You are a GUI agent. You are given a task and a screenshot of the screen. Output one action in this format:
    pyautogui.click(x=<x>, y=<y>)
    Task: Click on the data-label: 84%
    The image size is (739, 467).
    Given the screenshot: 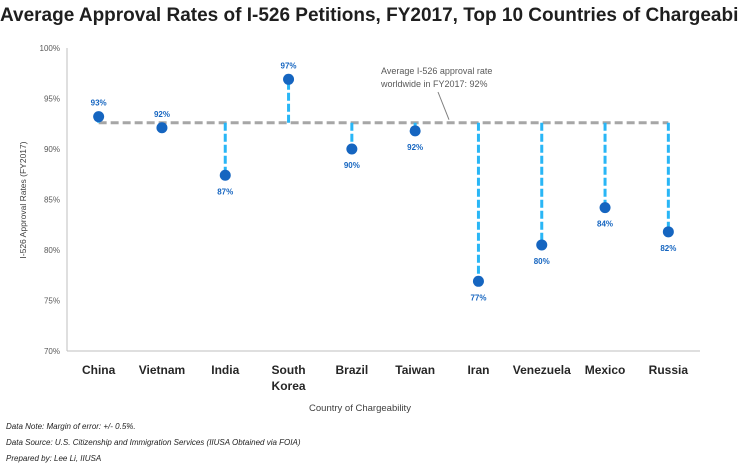 What is the action you would take?
    pyautogui.click(x=605, y=224)
    